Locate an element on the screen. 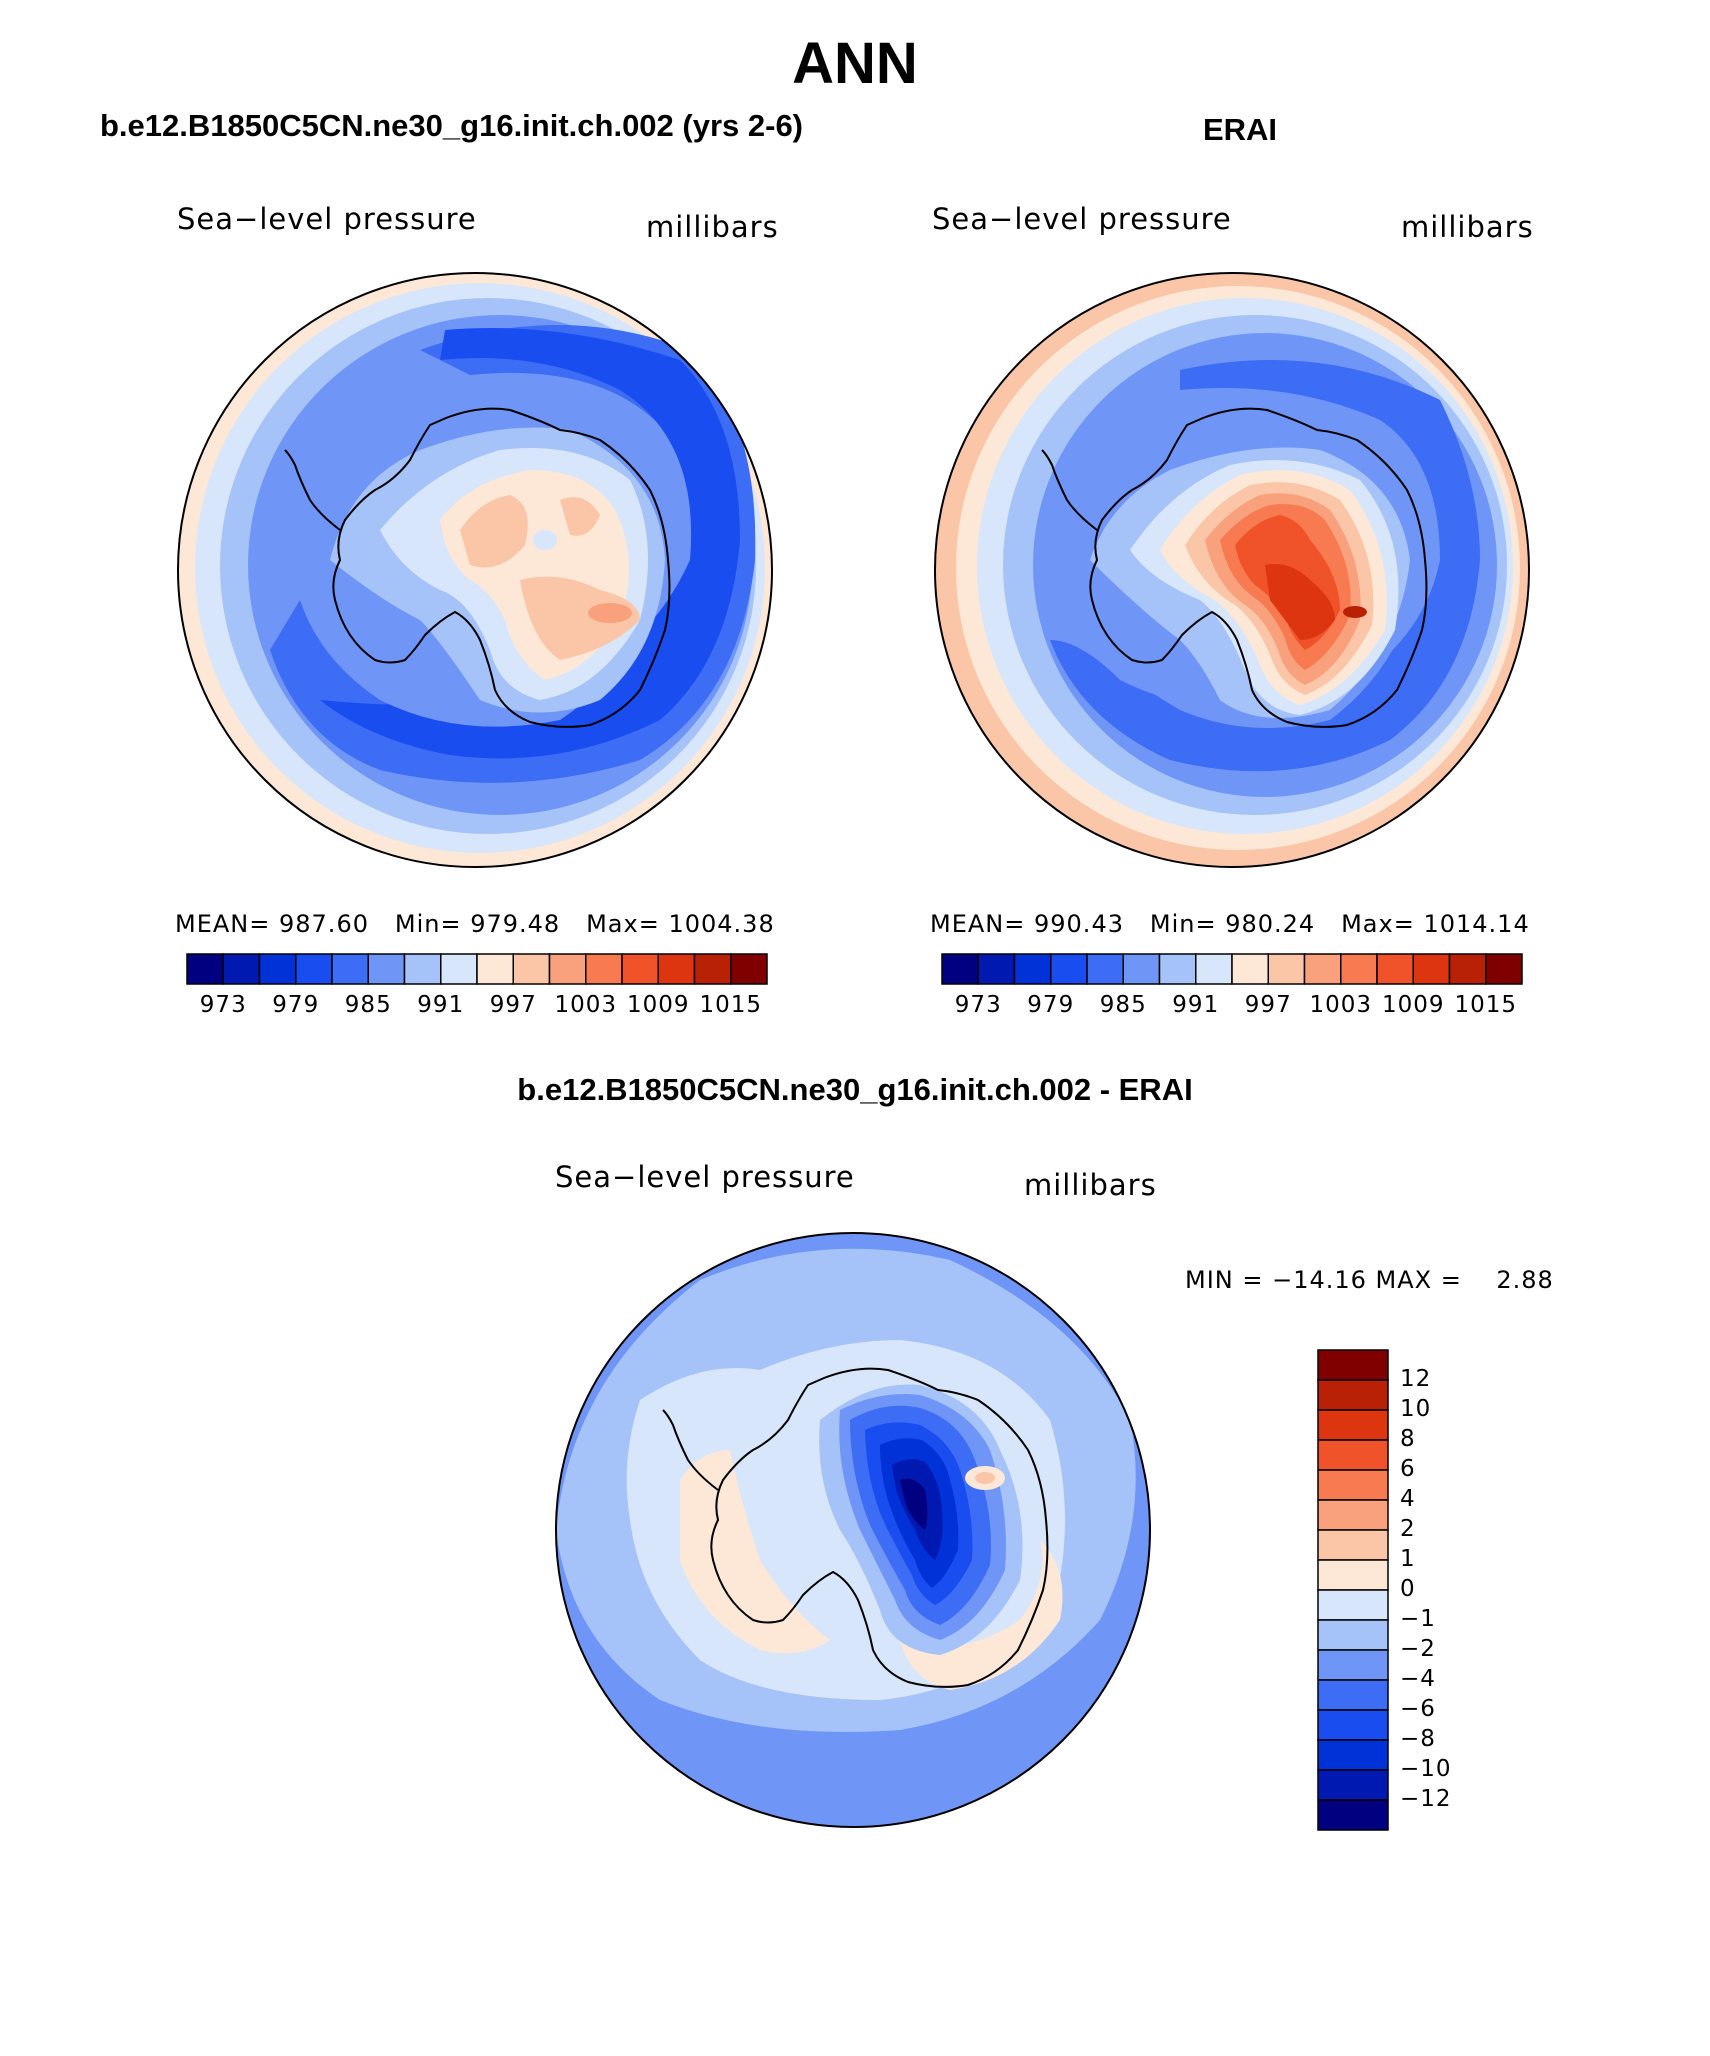  model-variable-label: Sea−level pressure is located at coordinates (327, 219).